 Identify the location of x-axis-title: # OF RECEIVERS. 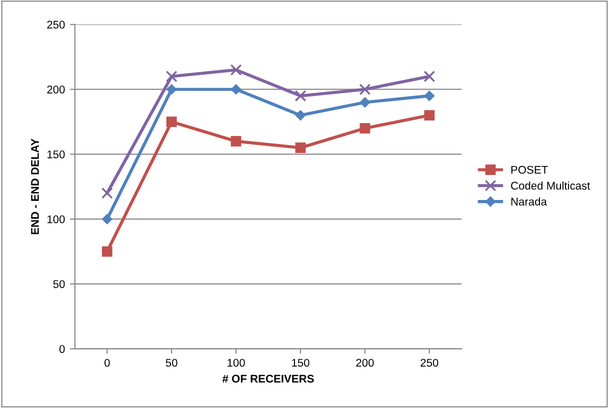
(268, 378).